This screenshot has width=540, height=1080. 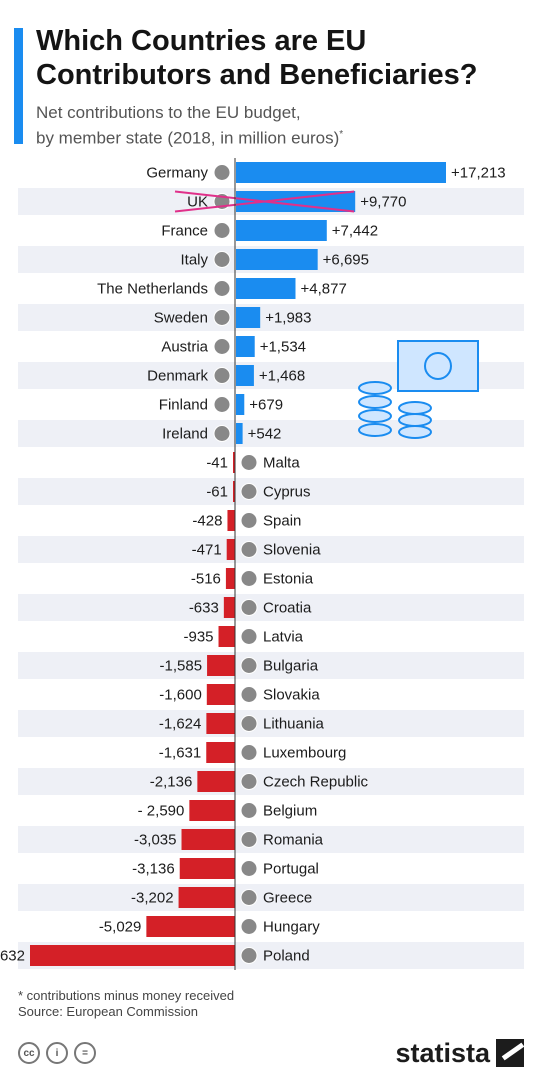 What do you see at coordinates (286, 956) in the screenshot?
I see `category-label: Poland` at bounding box center [286, 956].